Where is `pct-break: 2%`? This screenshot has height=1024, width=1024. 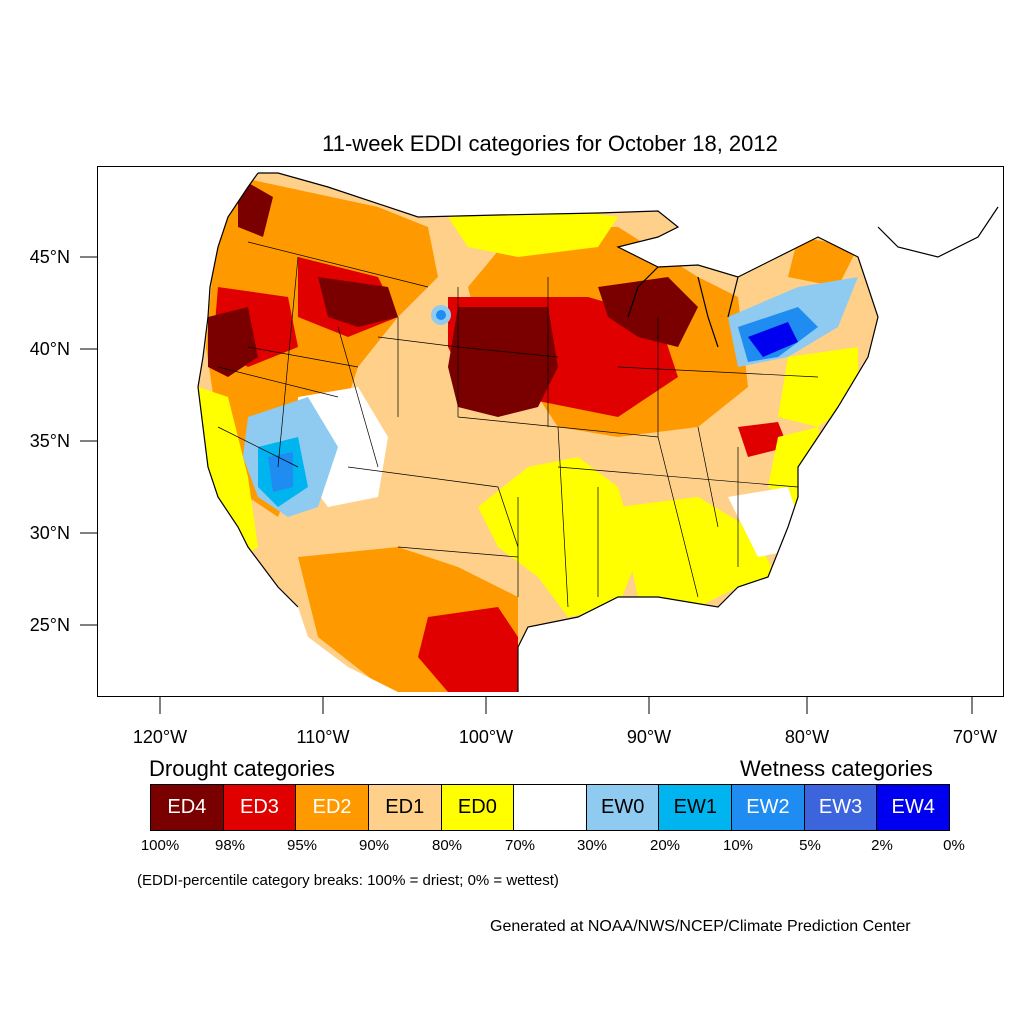 pct-break: 2% is located at coordinates (882, 845).